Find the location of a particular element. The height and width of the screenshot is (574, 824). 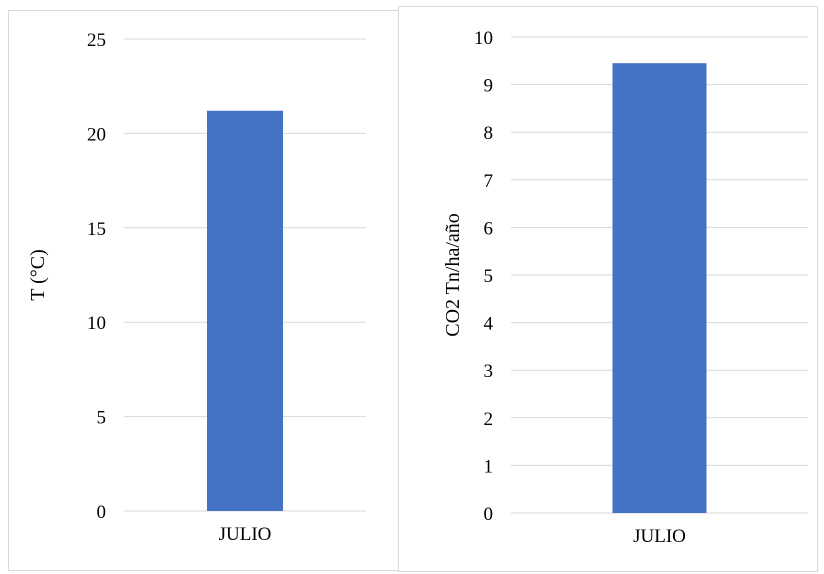

y-tick-label: 25 is located at coordinates (96, 40).